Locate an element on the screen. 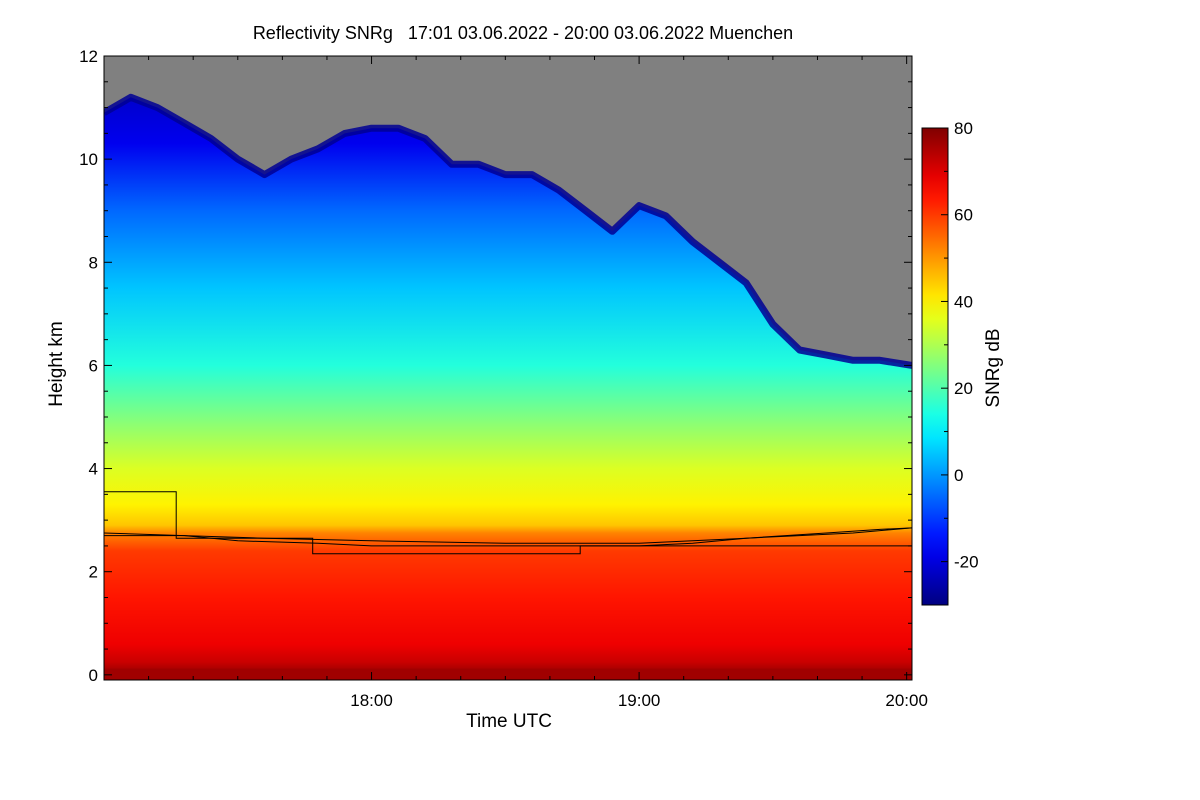 Image resolution: width=1200 pixels, height=800 pixels. colorbar: -20 0 20 40 60 80 is located at coordinates (950, 362).